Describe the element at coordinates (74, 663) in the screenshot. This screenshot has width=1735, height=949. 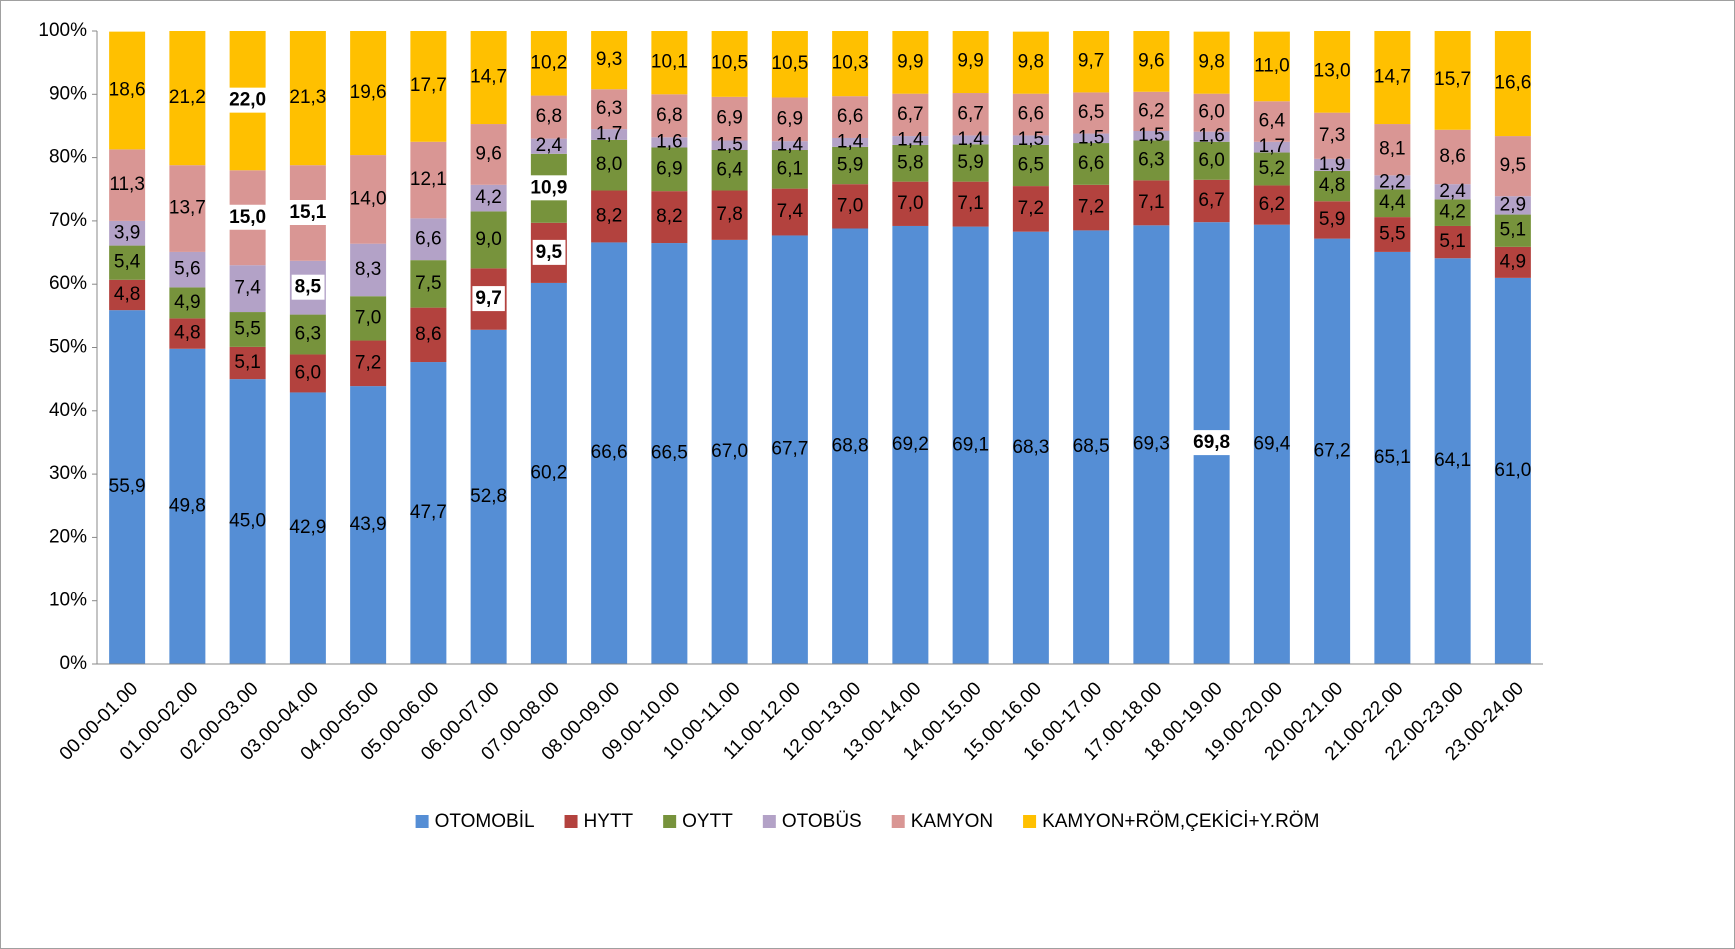
I see `y-tick-label: 0%` at that location.